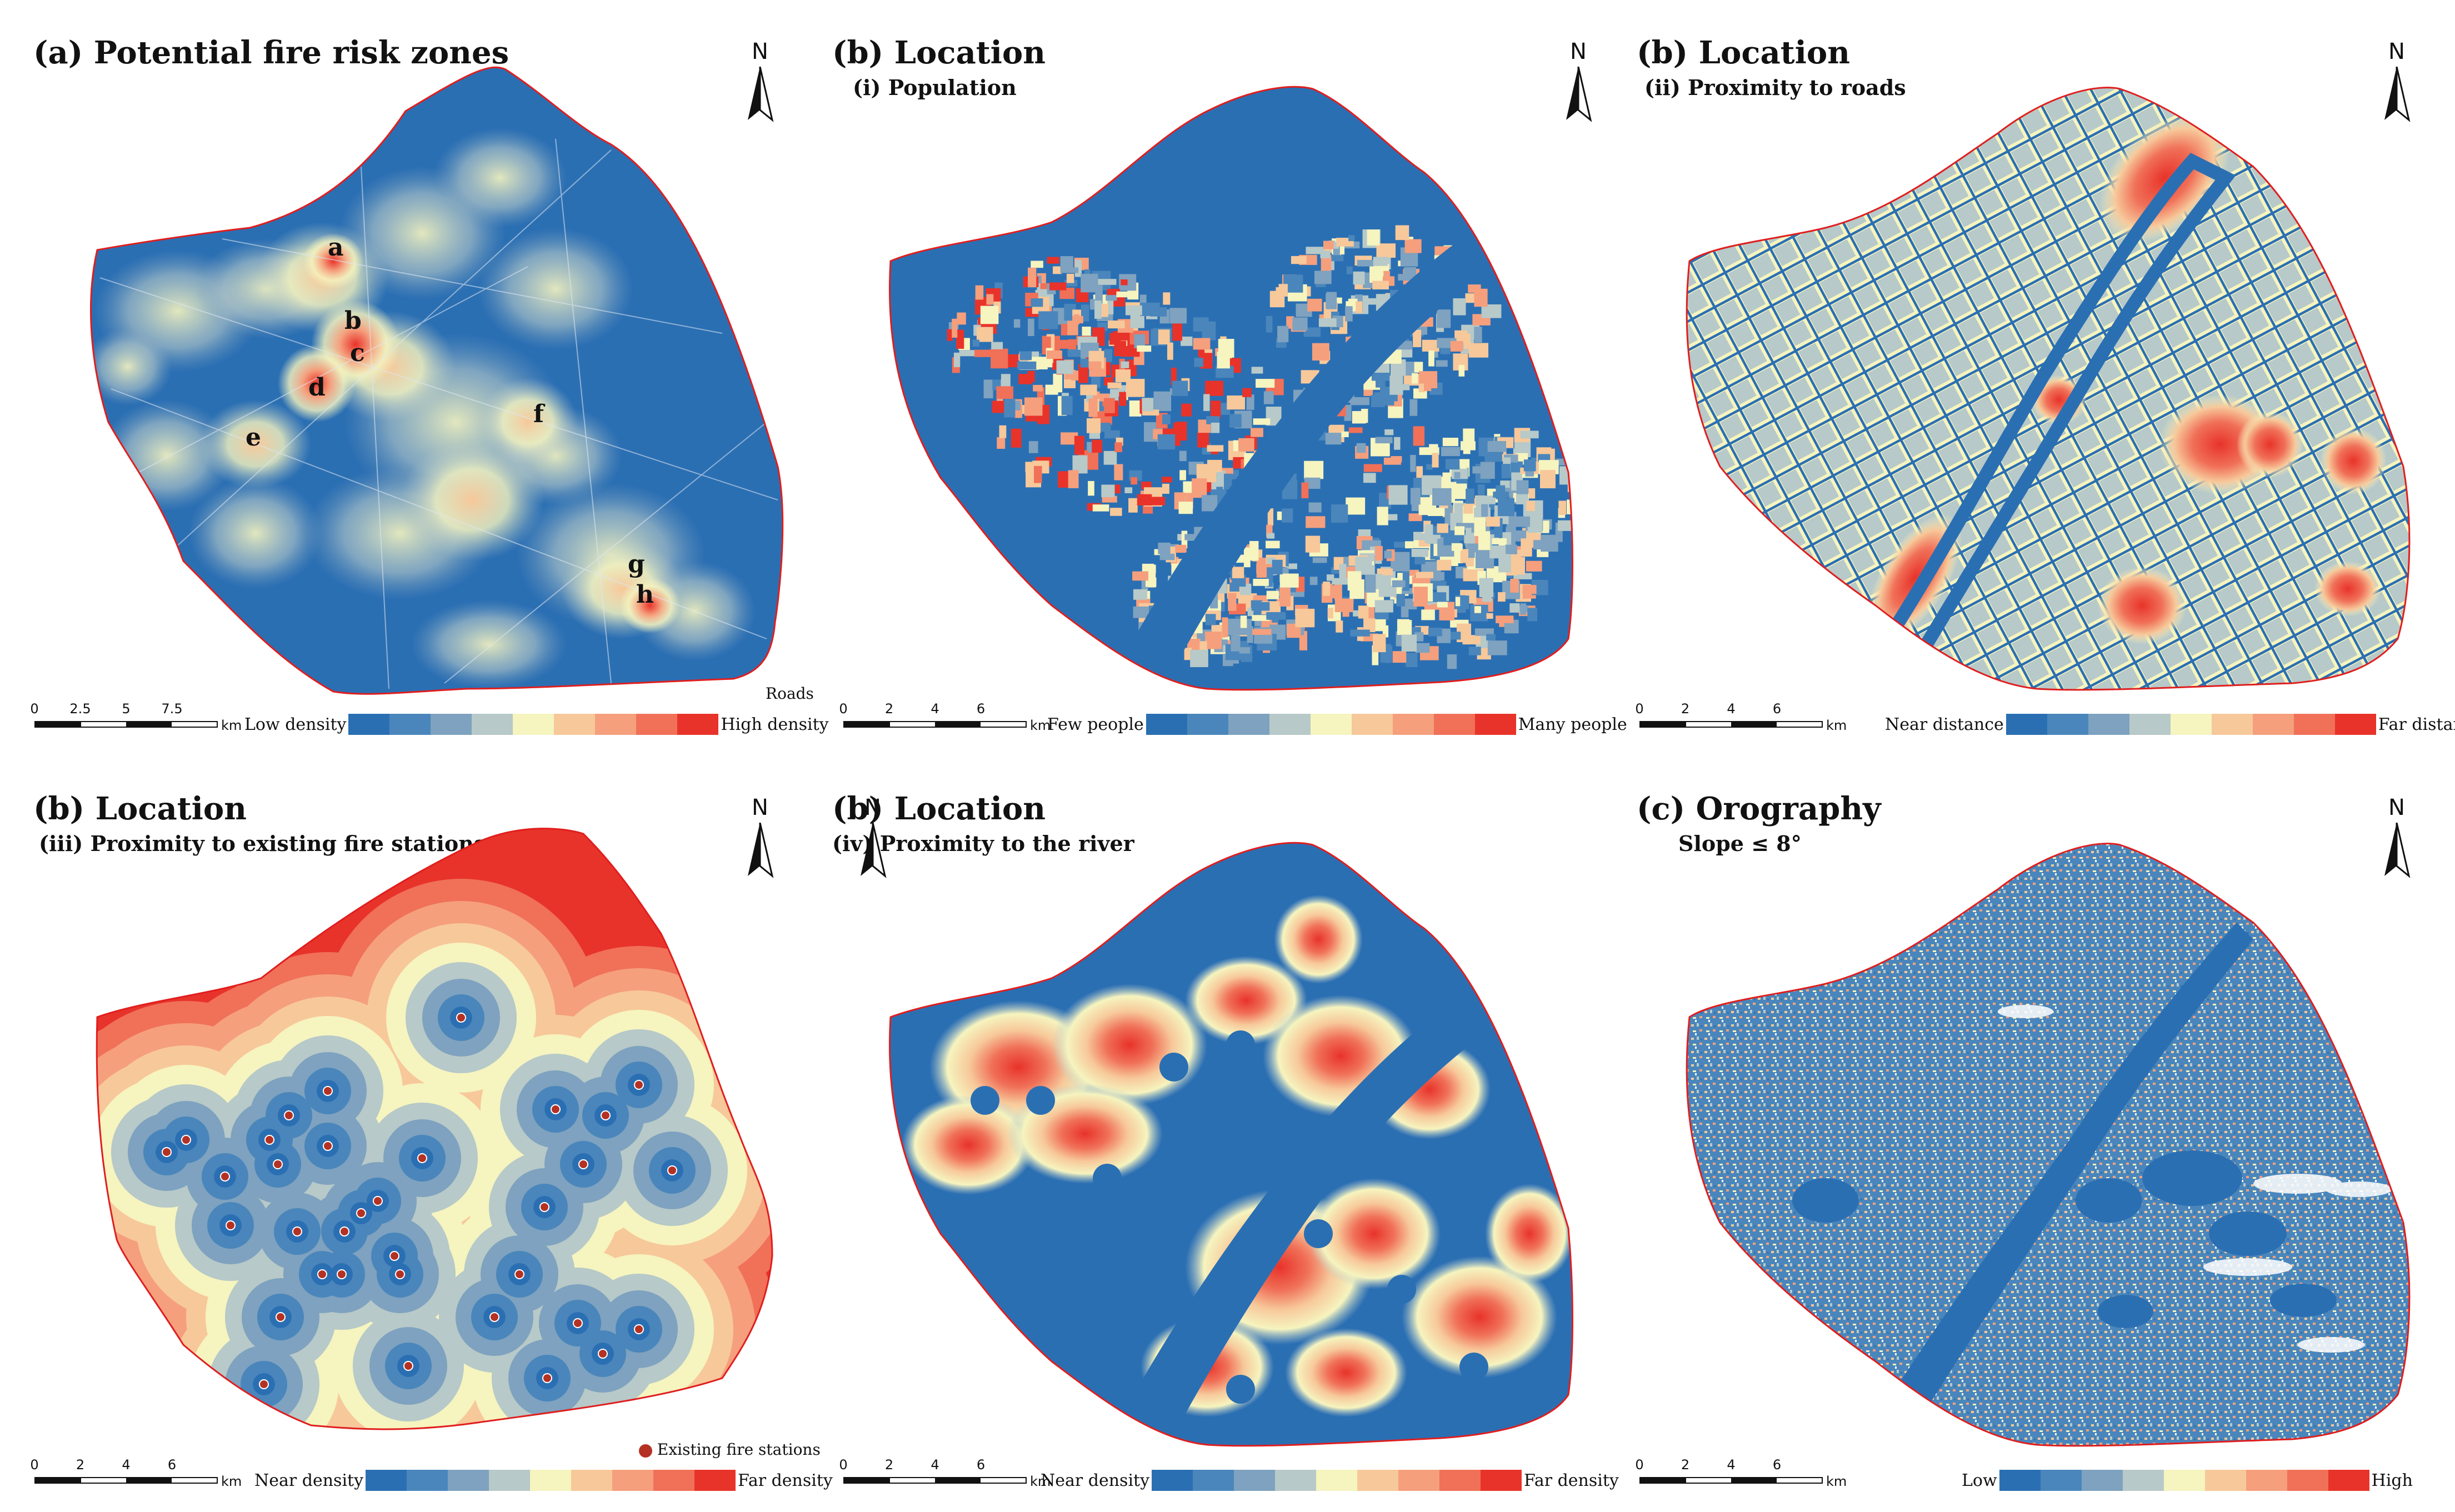 The width and height of the screenshot is (2455, 1512). What do you see at coordinates (739, 1449) in the screenshot?
I see `fire-station-legend-label: Existing fire stations` at bounding box center [739, 1449].